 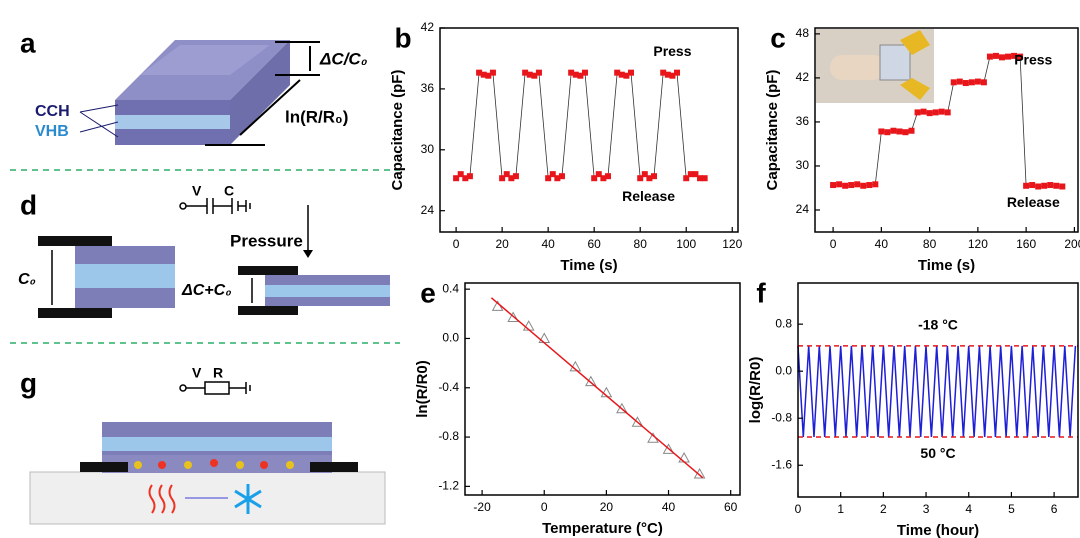 What do you see at coordinates (938, 325) in the screenshot?
I see `annotation: -18 °C` at bounding box center [938, 325].